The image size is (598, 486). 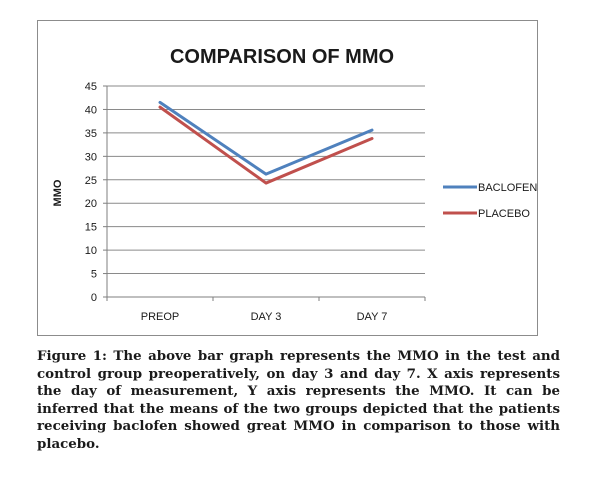 I want to click on series-line-placebo, so click(x=266, y=145).